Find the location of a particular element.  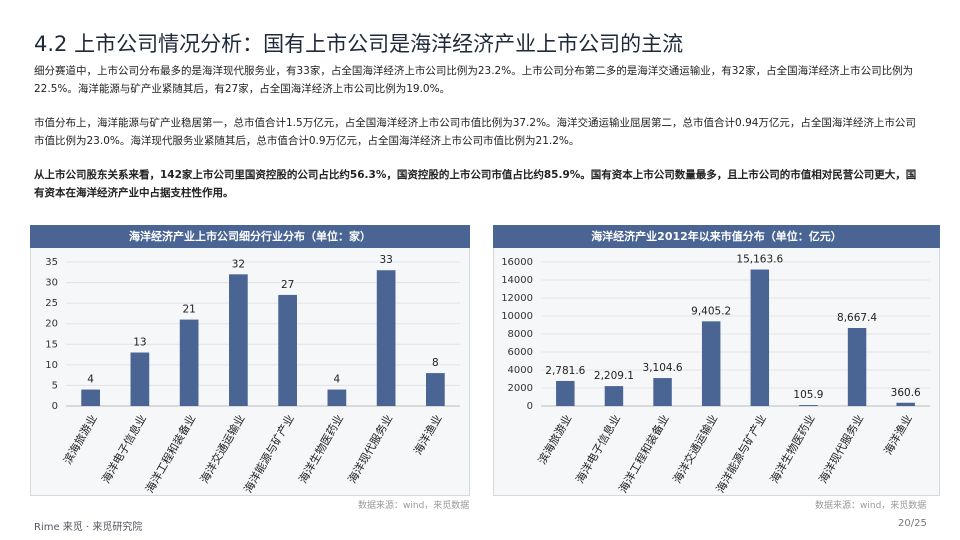

data-label: 21 is located at coordinates (188, 310).